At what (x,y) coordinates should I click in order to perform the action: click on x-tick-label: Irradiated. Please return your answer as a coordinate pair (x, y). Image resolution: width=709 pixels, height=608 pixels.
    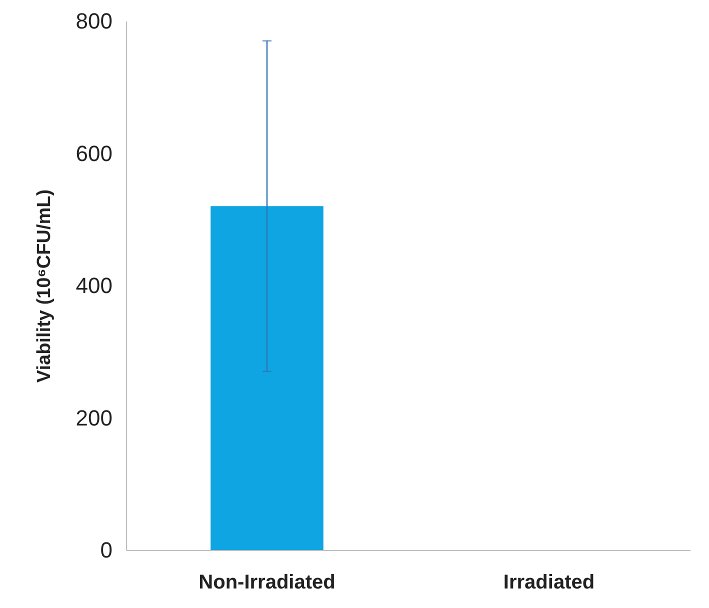
    Looking at the image, I should click on (549, 583).